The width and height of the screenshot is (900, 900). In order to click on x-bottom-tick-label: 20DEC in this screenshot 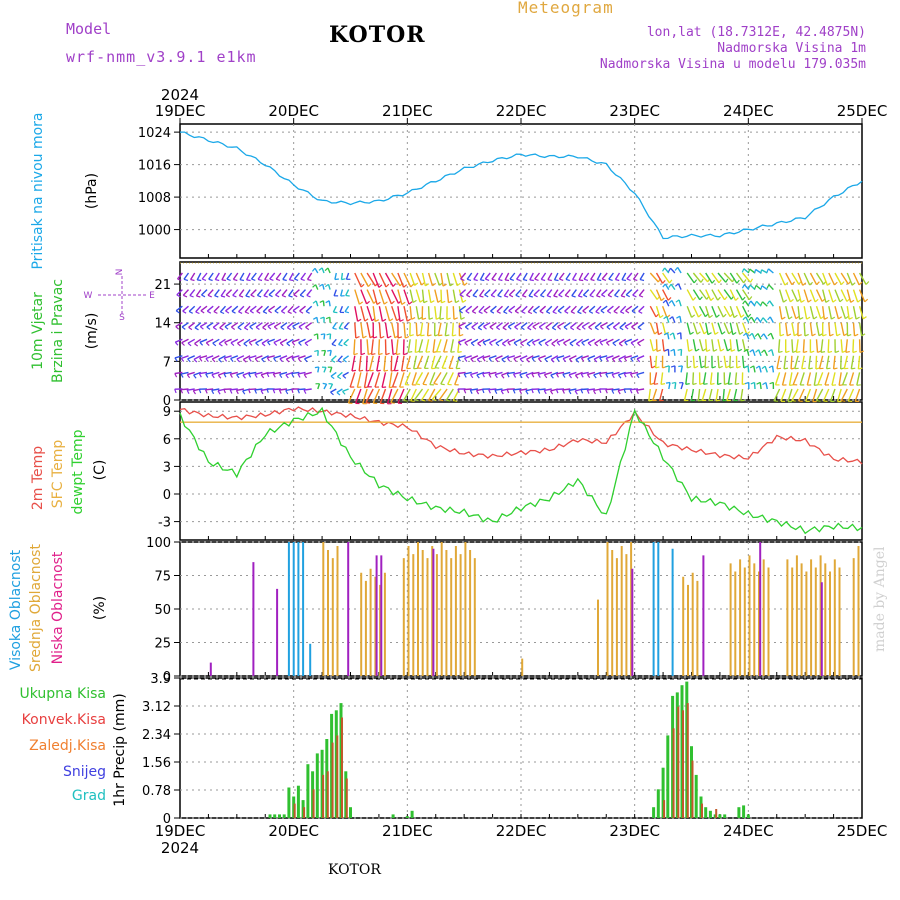, I will do `click(293, 831)`.